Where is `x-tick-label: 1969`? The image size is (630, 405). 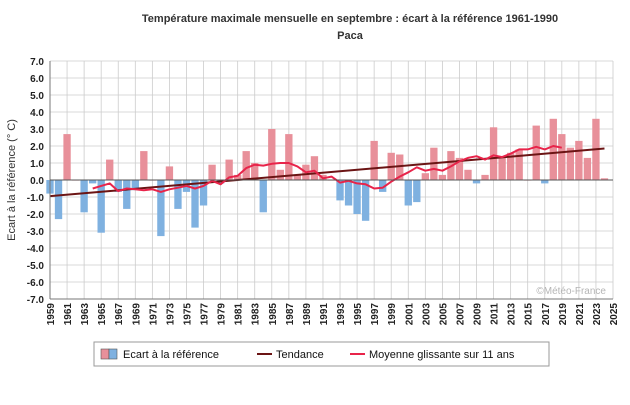
x-tick-label: 1969 is located at coordinates (136, 314).